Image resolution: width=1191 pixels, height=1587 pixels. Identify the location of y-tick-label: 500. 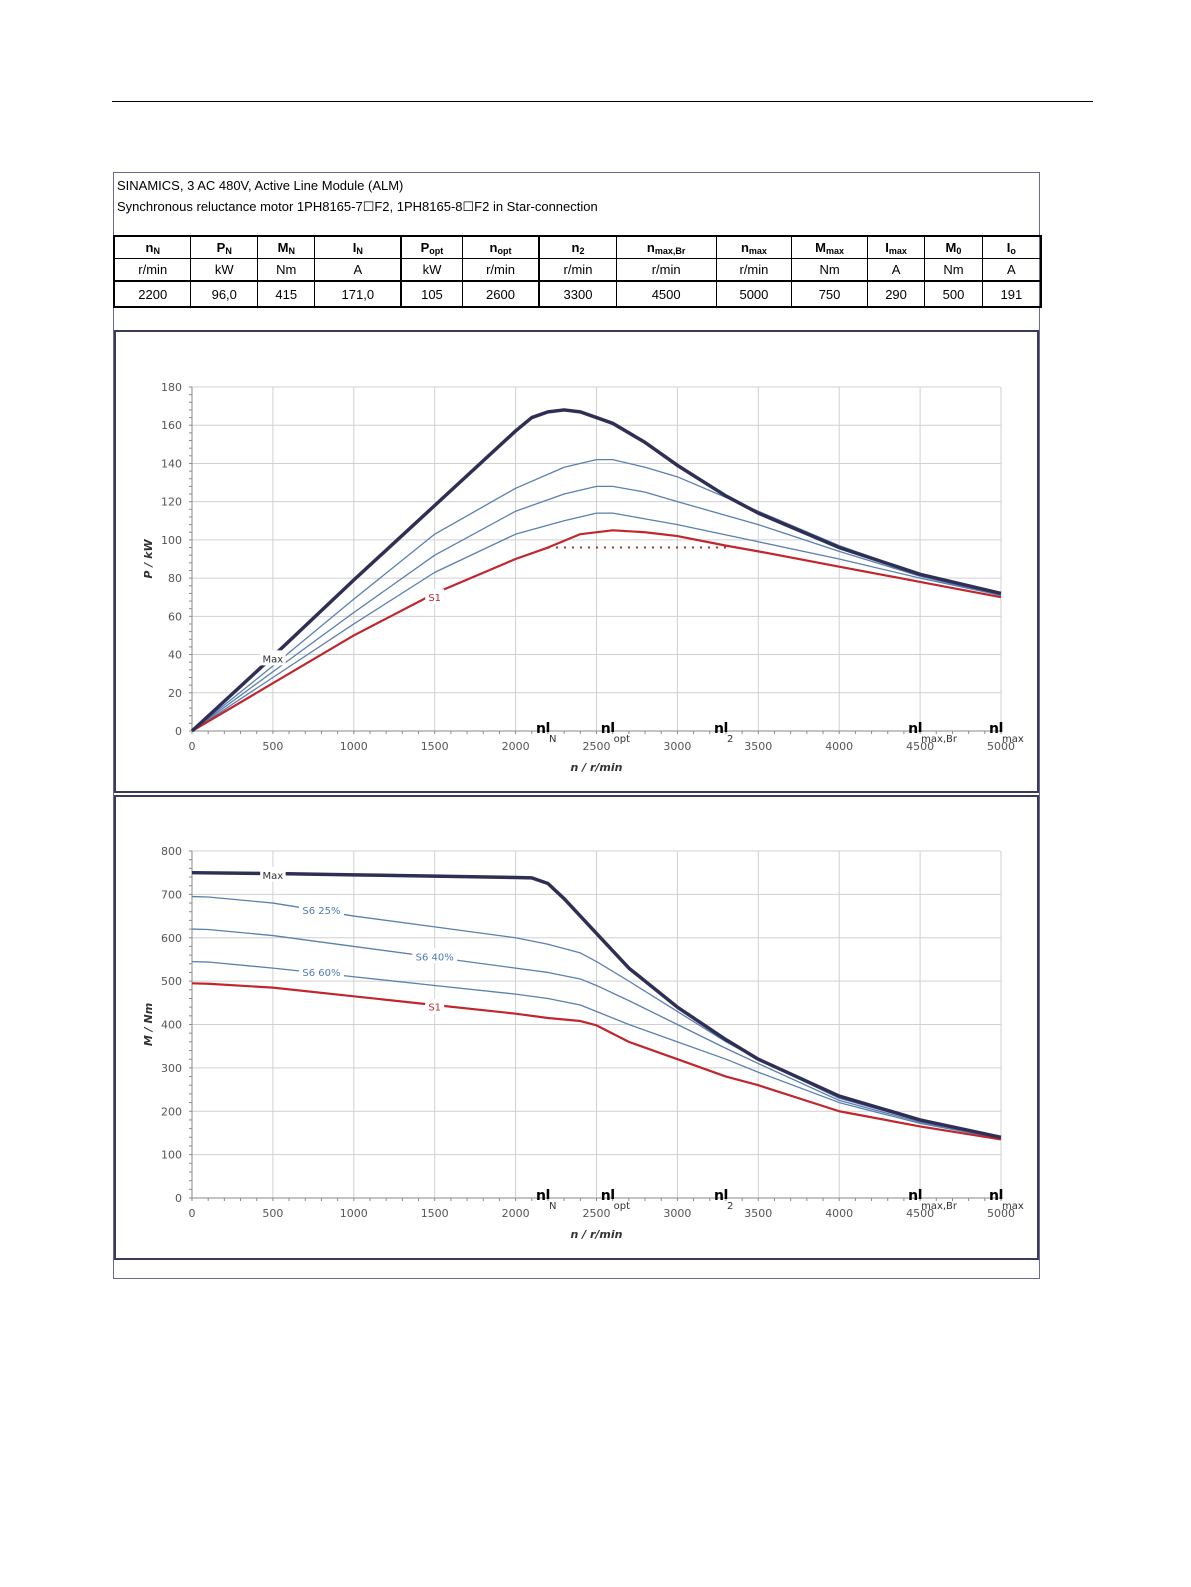
(171, 981).